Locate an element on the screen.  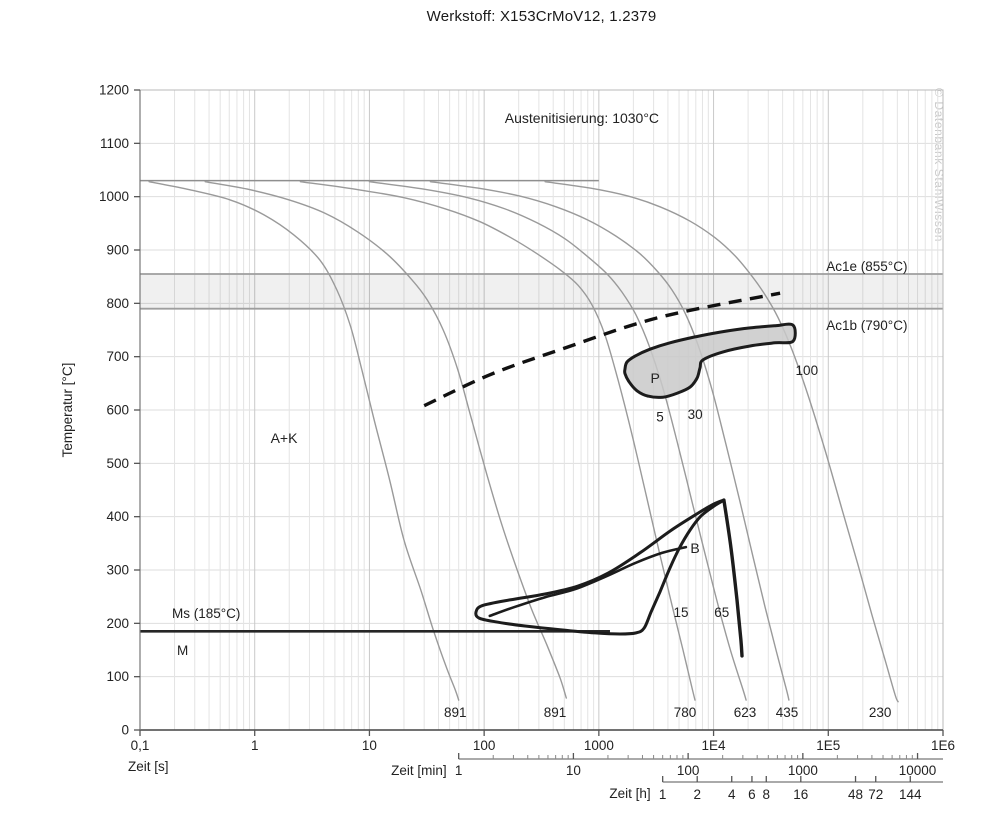
h-tick-label: 48 is located at coordinates (855, 794).